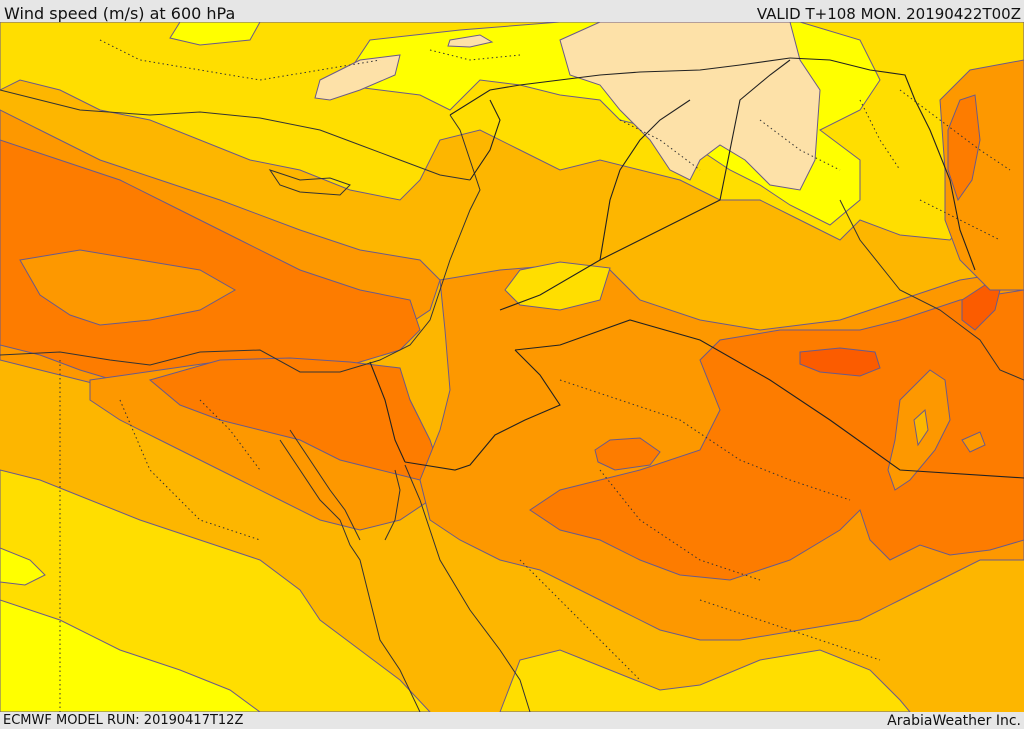 The image size is (1024, 729). Describe the element at coordinates (123, 720) in the screenshot. I see `model-run-label: ECMWF MODEL RUN: 20190417T12Z` at that location.